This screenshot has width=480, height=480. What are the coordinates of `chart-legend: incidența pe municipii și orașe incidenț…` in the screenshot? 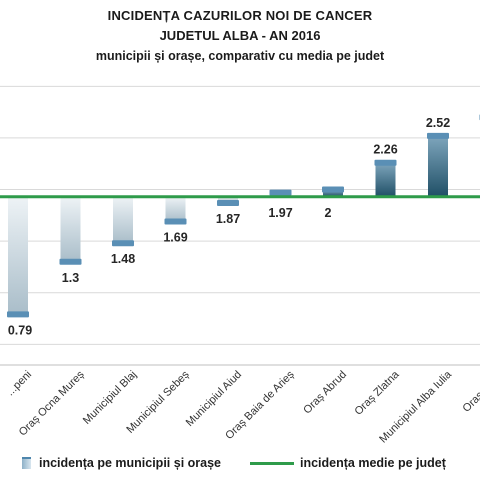 It's located at (240, 466).